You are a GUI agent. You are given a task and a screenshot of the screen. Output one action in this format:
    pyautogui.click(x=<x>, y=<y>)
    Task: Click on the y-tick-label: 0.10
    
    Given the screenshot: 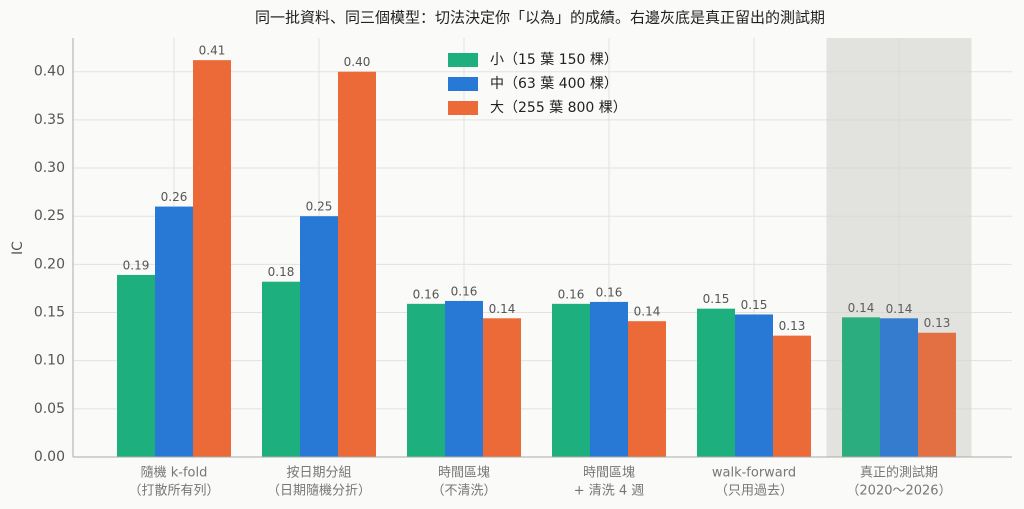 What is the action you would take?
    pyautogui.click(x=49, y=361)
    